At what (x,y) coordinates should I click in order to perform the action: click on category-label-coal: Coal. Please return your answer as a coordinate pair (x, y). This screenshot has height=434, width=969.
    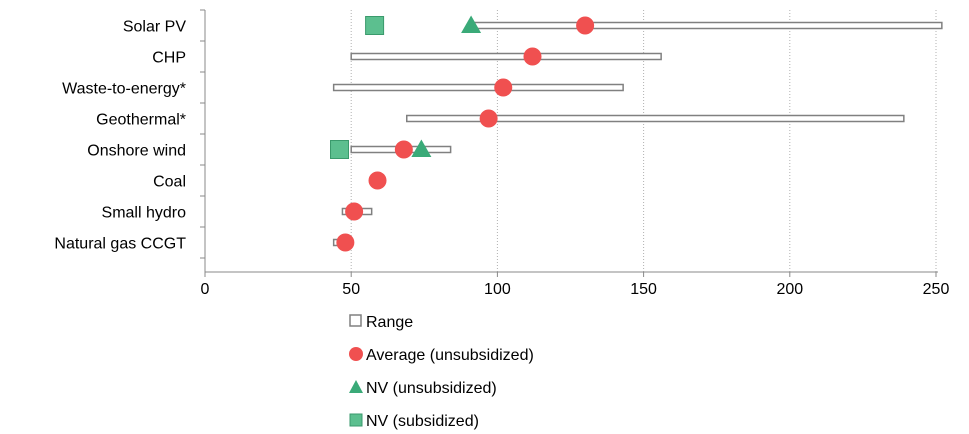
    Looking at the image, I should click on (169, 182).